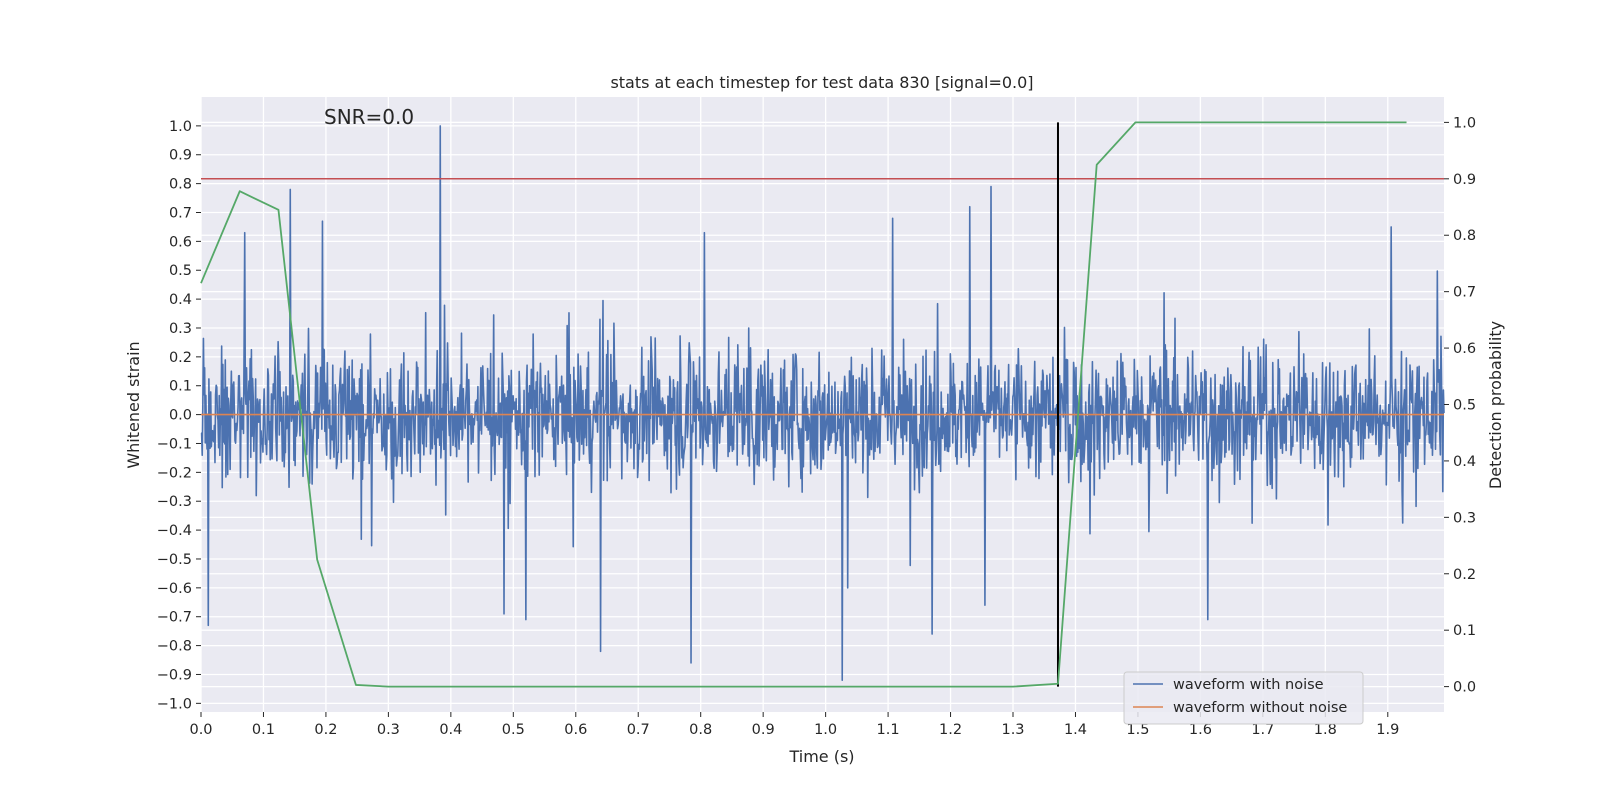 Image resolution: width=1600 pixels, height=800 pixels. What do you see at coordinates (763, 730) in the screenshot?
I see `x-tick-label: 0.9` at bounding box center [763, 730].